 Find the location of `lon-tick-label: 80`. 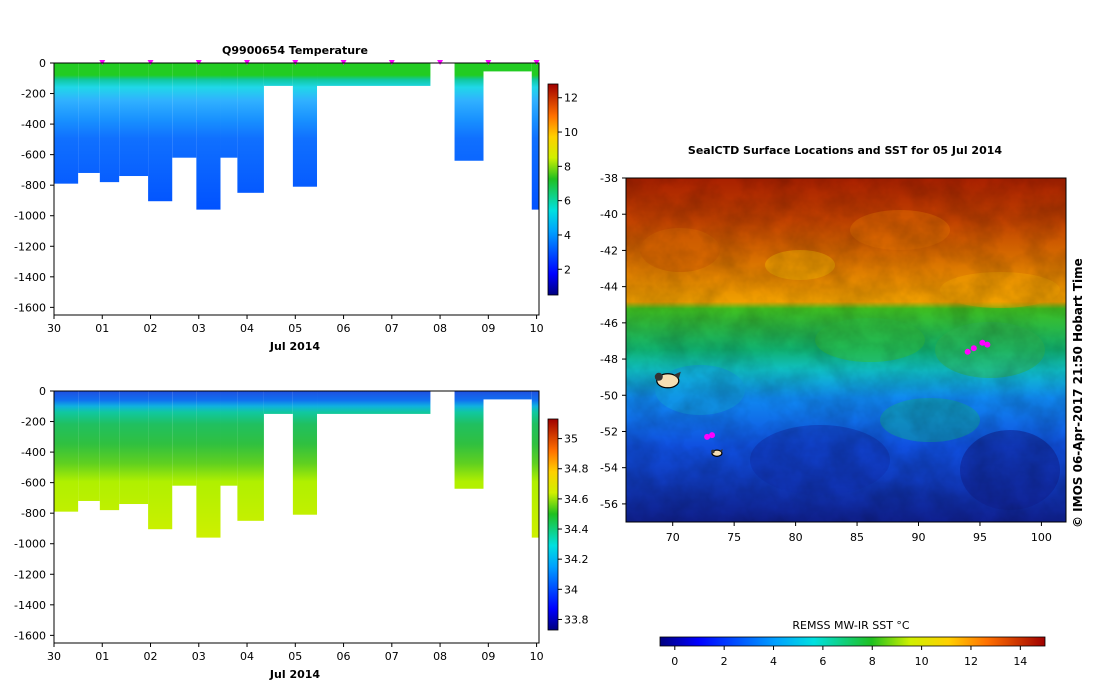

lon-tick-label: 80 is located at coordinates (796, 537).